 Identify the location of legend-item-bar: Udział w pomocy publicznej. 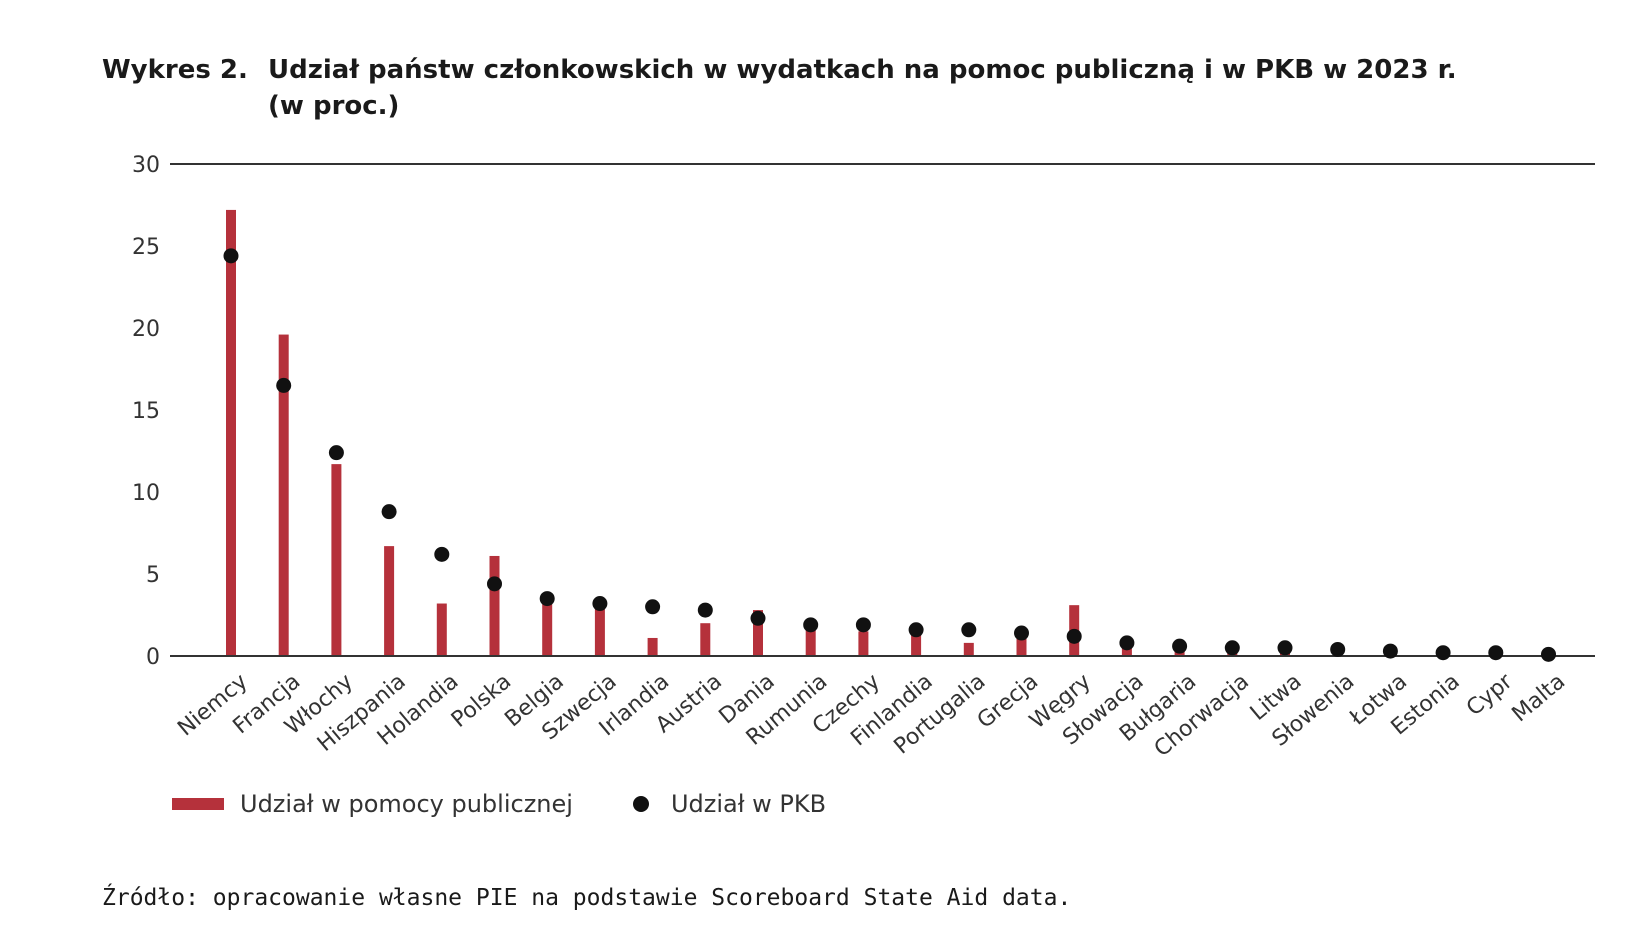
(372, 804).